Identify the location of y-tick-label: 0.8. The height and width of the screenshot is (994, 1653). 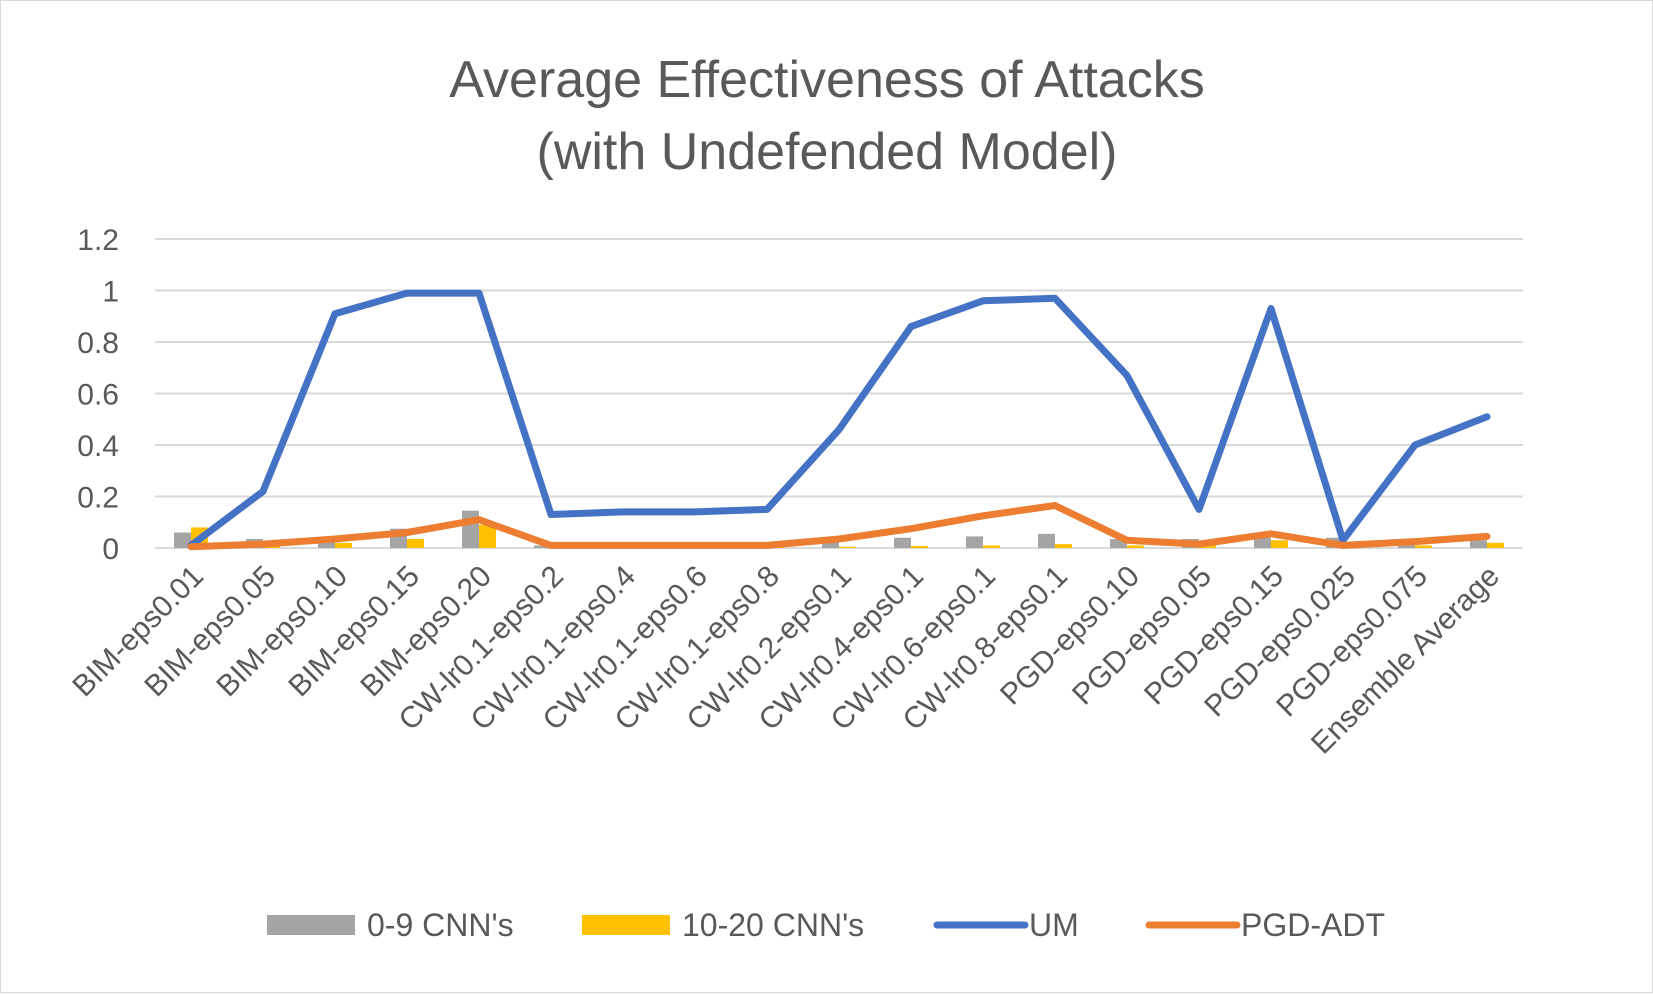
(98, 343).